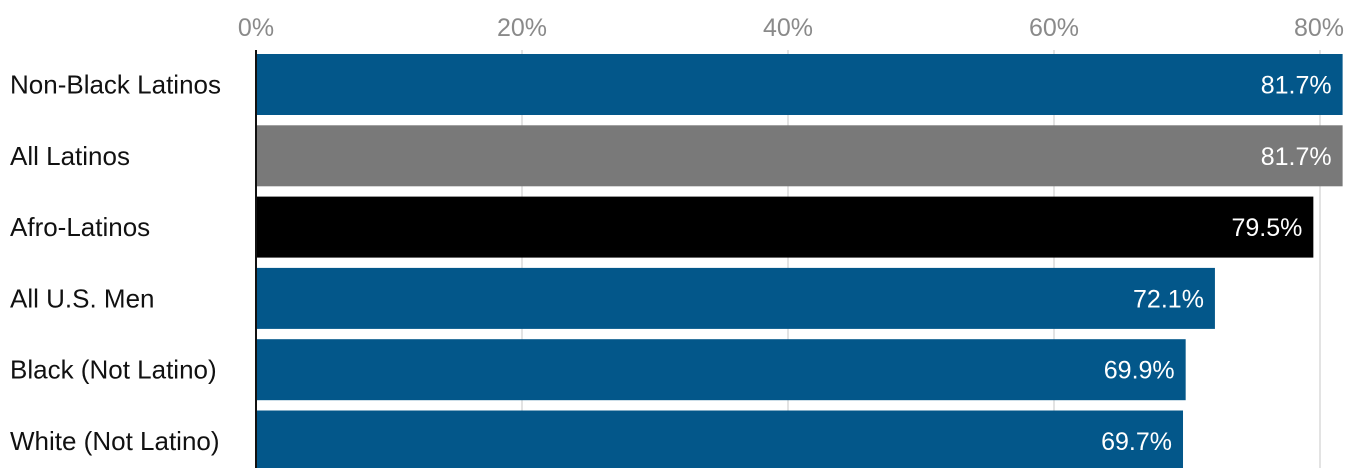 This screenshot has height=468, width=1352. Describe the element at coordinates (1266, 228) in the screenshot. I see `value-label: 79.5%` at that location.